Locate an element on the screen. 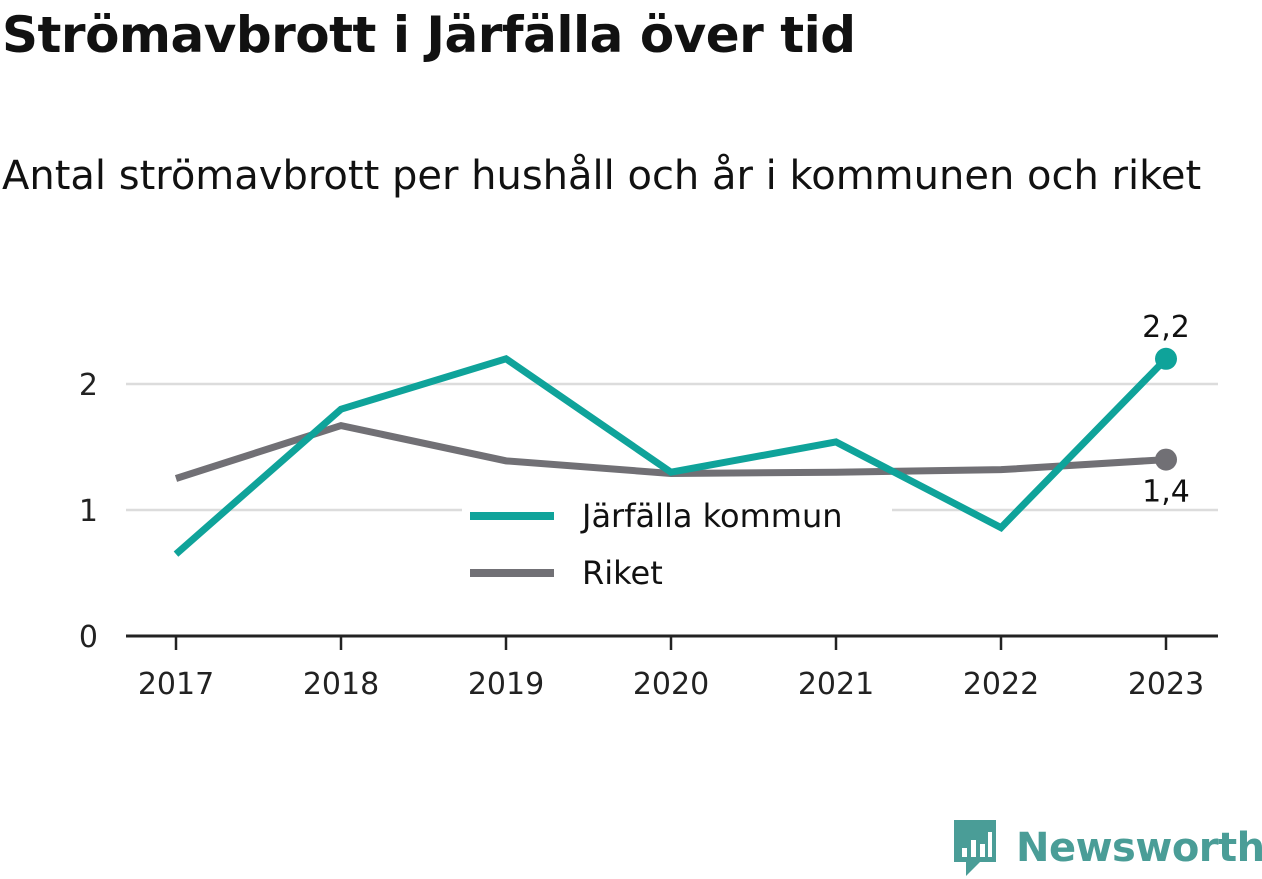  brand-name: Newsworthy is located at coordinates (1139, 848).